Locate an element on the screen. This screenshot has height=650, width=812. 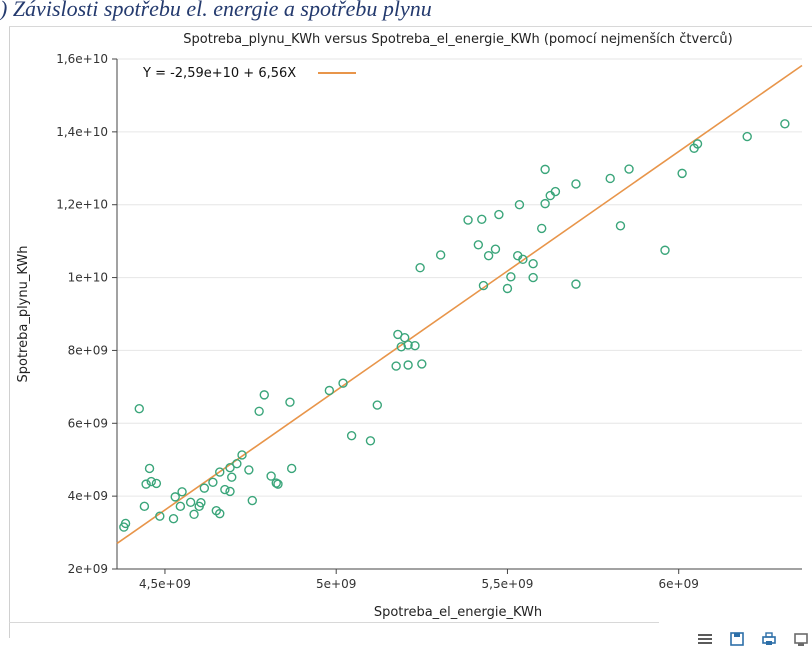
legend-label: Y = -2,59e+10 + 6,56X is located at coordinates (219, 73).